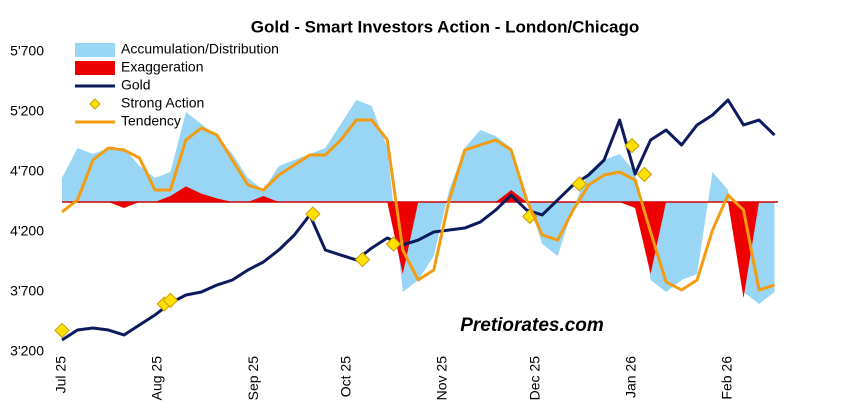 Image resolution: width=846 pixels, height=418 pixels. What do you see at coordinates (631, 377) in the screenshot?
I see `x-tick-label: Jan 26` at bounding box center [631, 377].